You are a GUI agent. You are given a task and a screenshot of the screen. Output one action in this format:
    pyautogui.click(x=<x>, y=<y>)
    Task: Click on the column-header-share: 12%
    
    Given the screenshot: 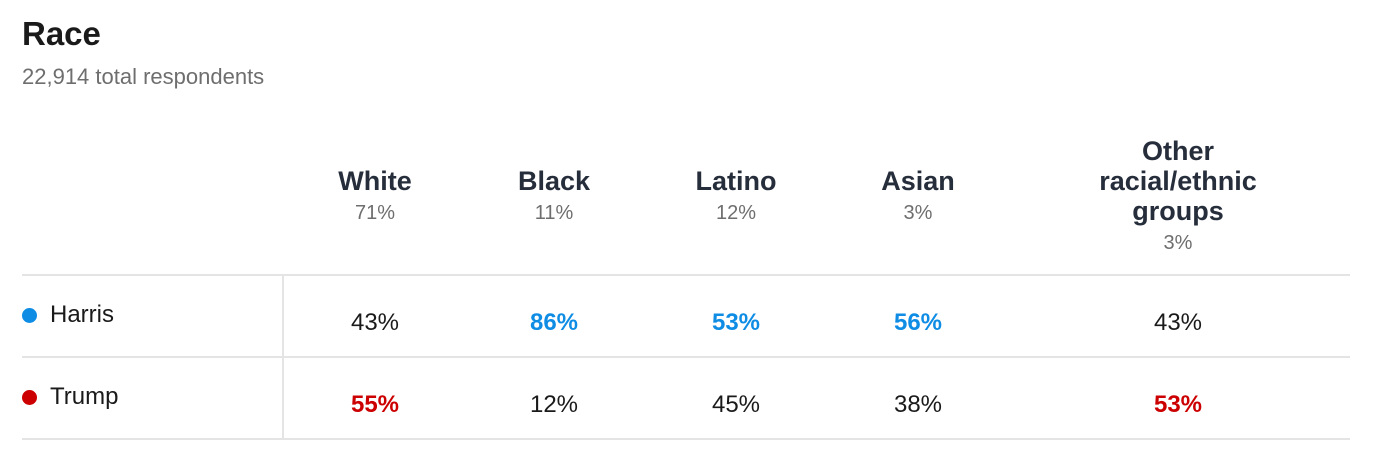 What is the action you would take?
    pyautogui.click(x=736, y=213)
    